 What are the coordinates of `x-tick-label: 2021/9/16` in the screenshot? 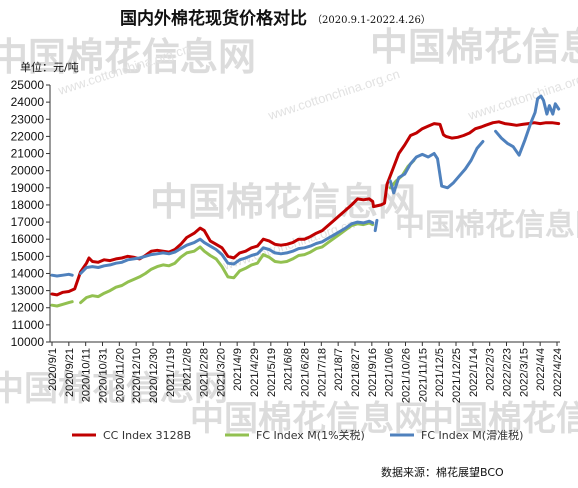 It's located at (373, 372).